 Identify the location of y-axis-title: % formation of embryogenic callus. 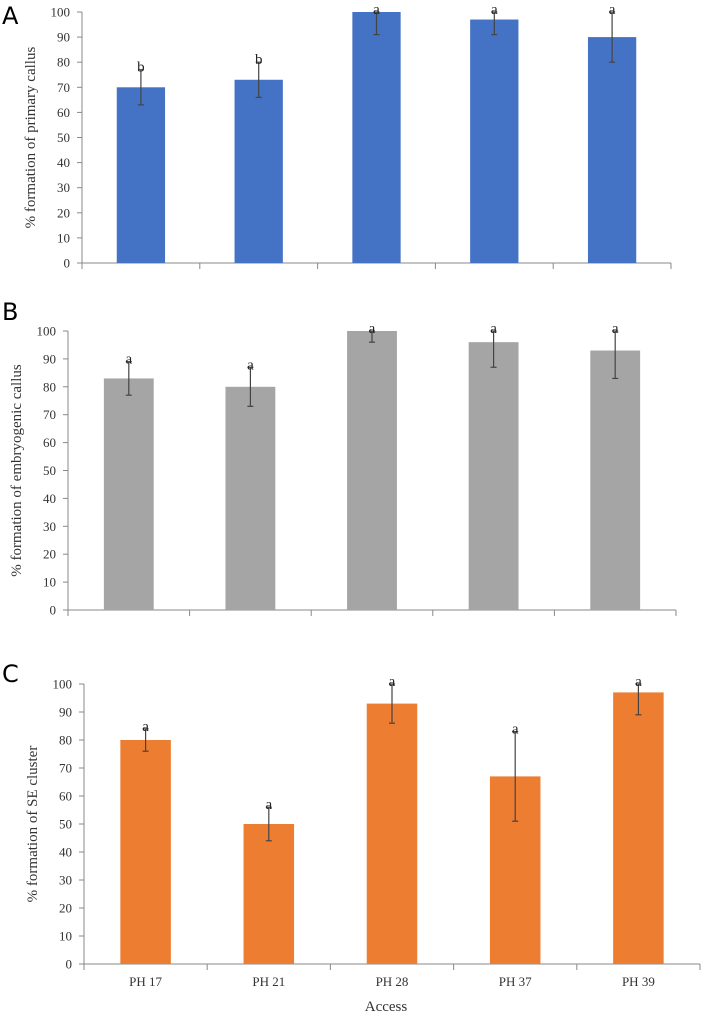
(17, 470).